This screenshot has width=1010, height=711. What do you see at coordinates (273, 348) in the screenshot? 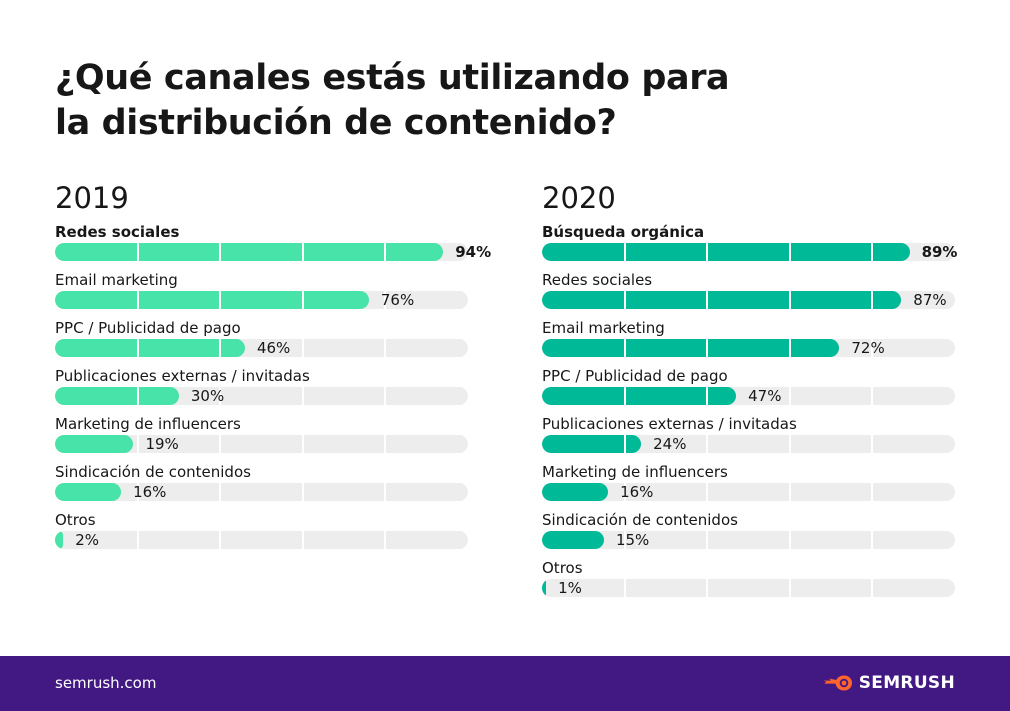
I see `bar-value-label: 46%` at bounding box center [273, 348].